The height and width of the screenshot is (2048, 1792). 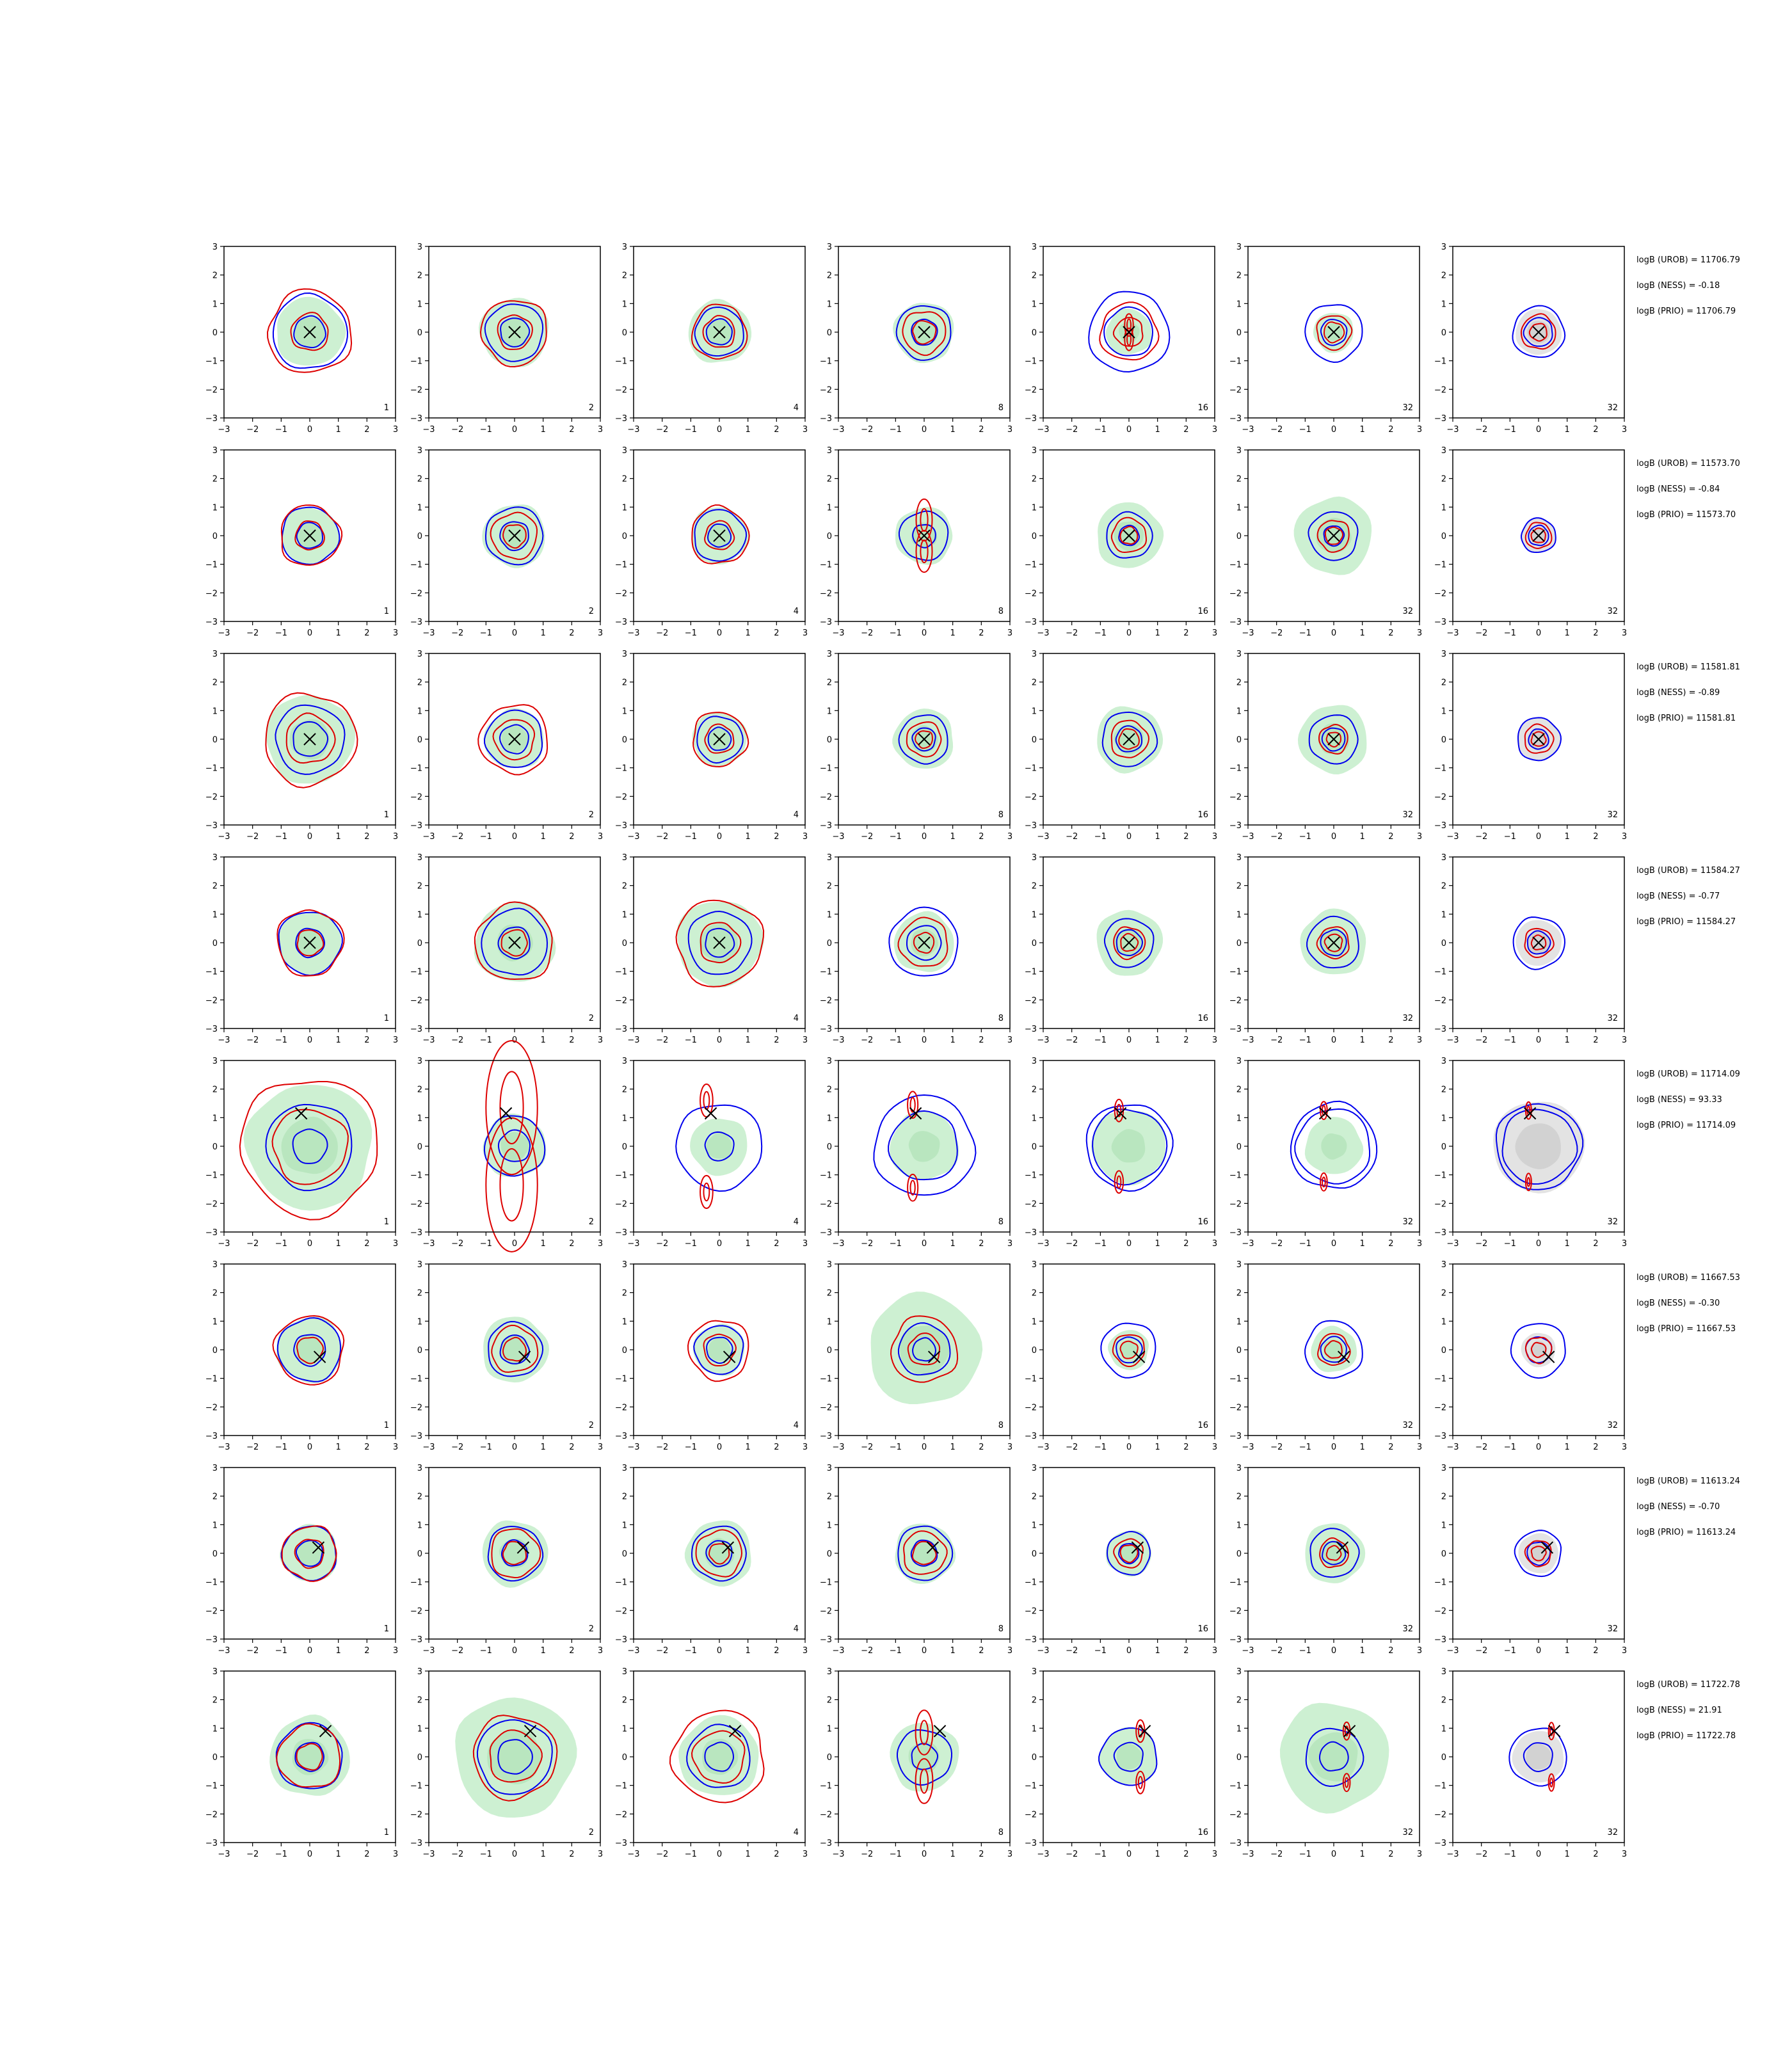 What do you see at coordinates (211, 1815) in the screenshot?
I see `y-tick-label: −2` at bounding box center [211, 1815].